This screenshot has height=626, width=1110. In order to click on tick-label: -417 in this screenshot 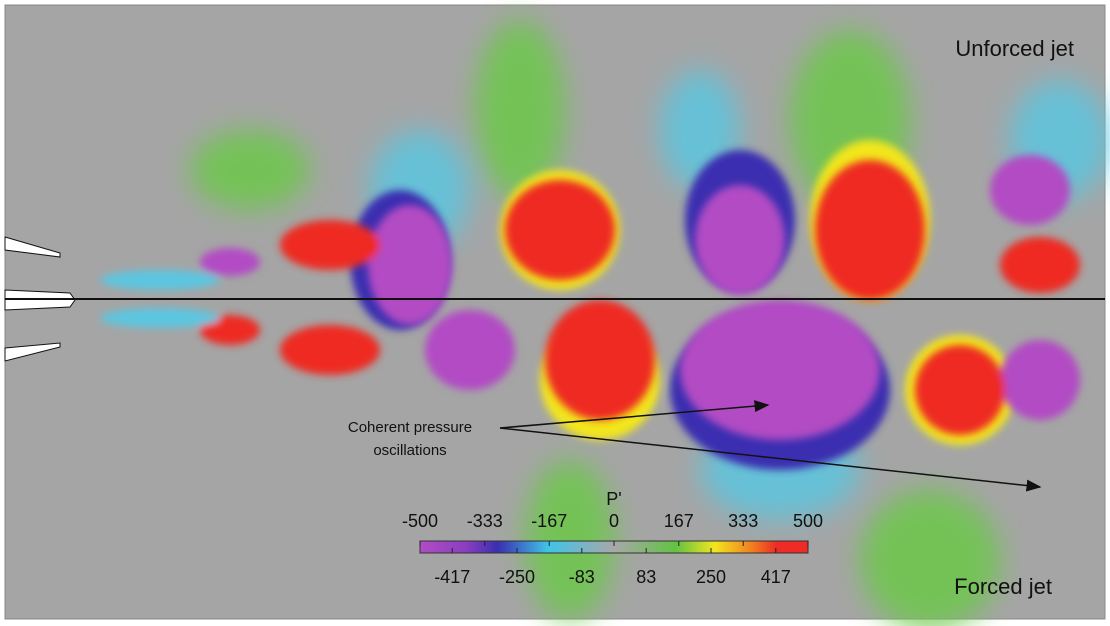, I will do `click(452, 577)`.